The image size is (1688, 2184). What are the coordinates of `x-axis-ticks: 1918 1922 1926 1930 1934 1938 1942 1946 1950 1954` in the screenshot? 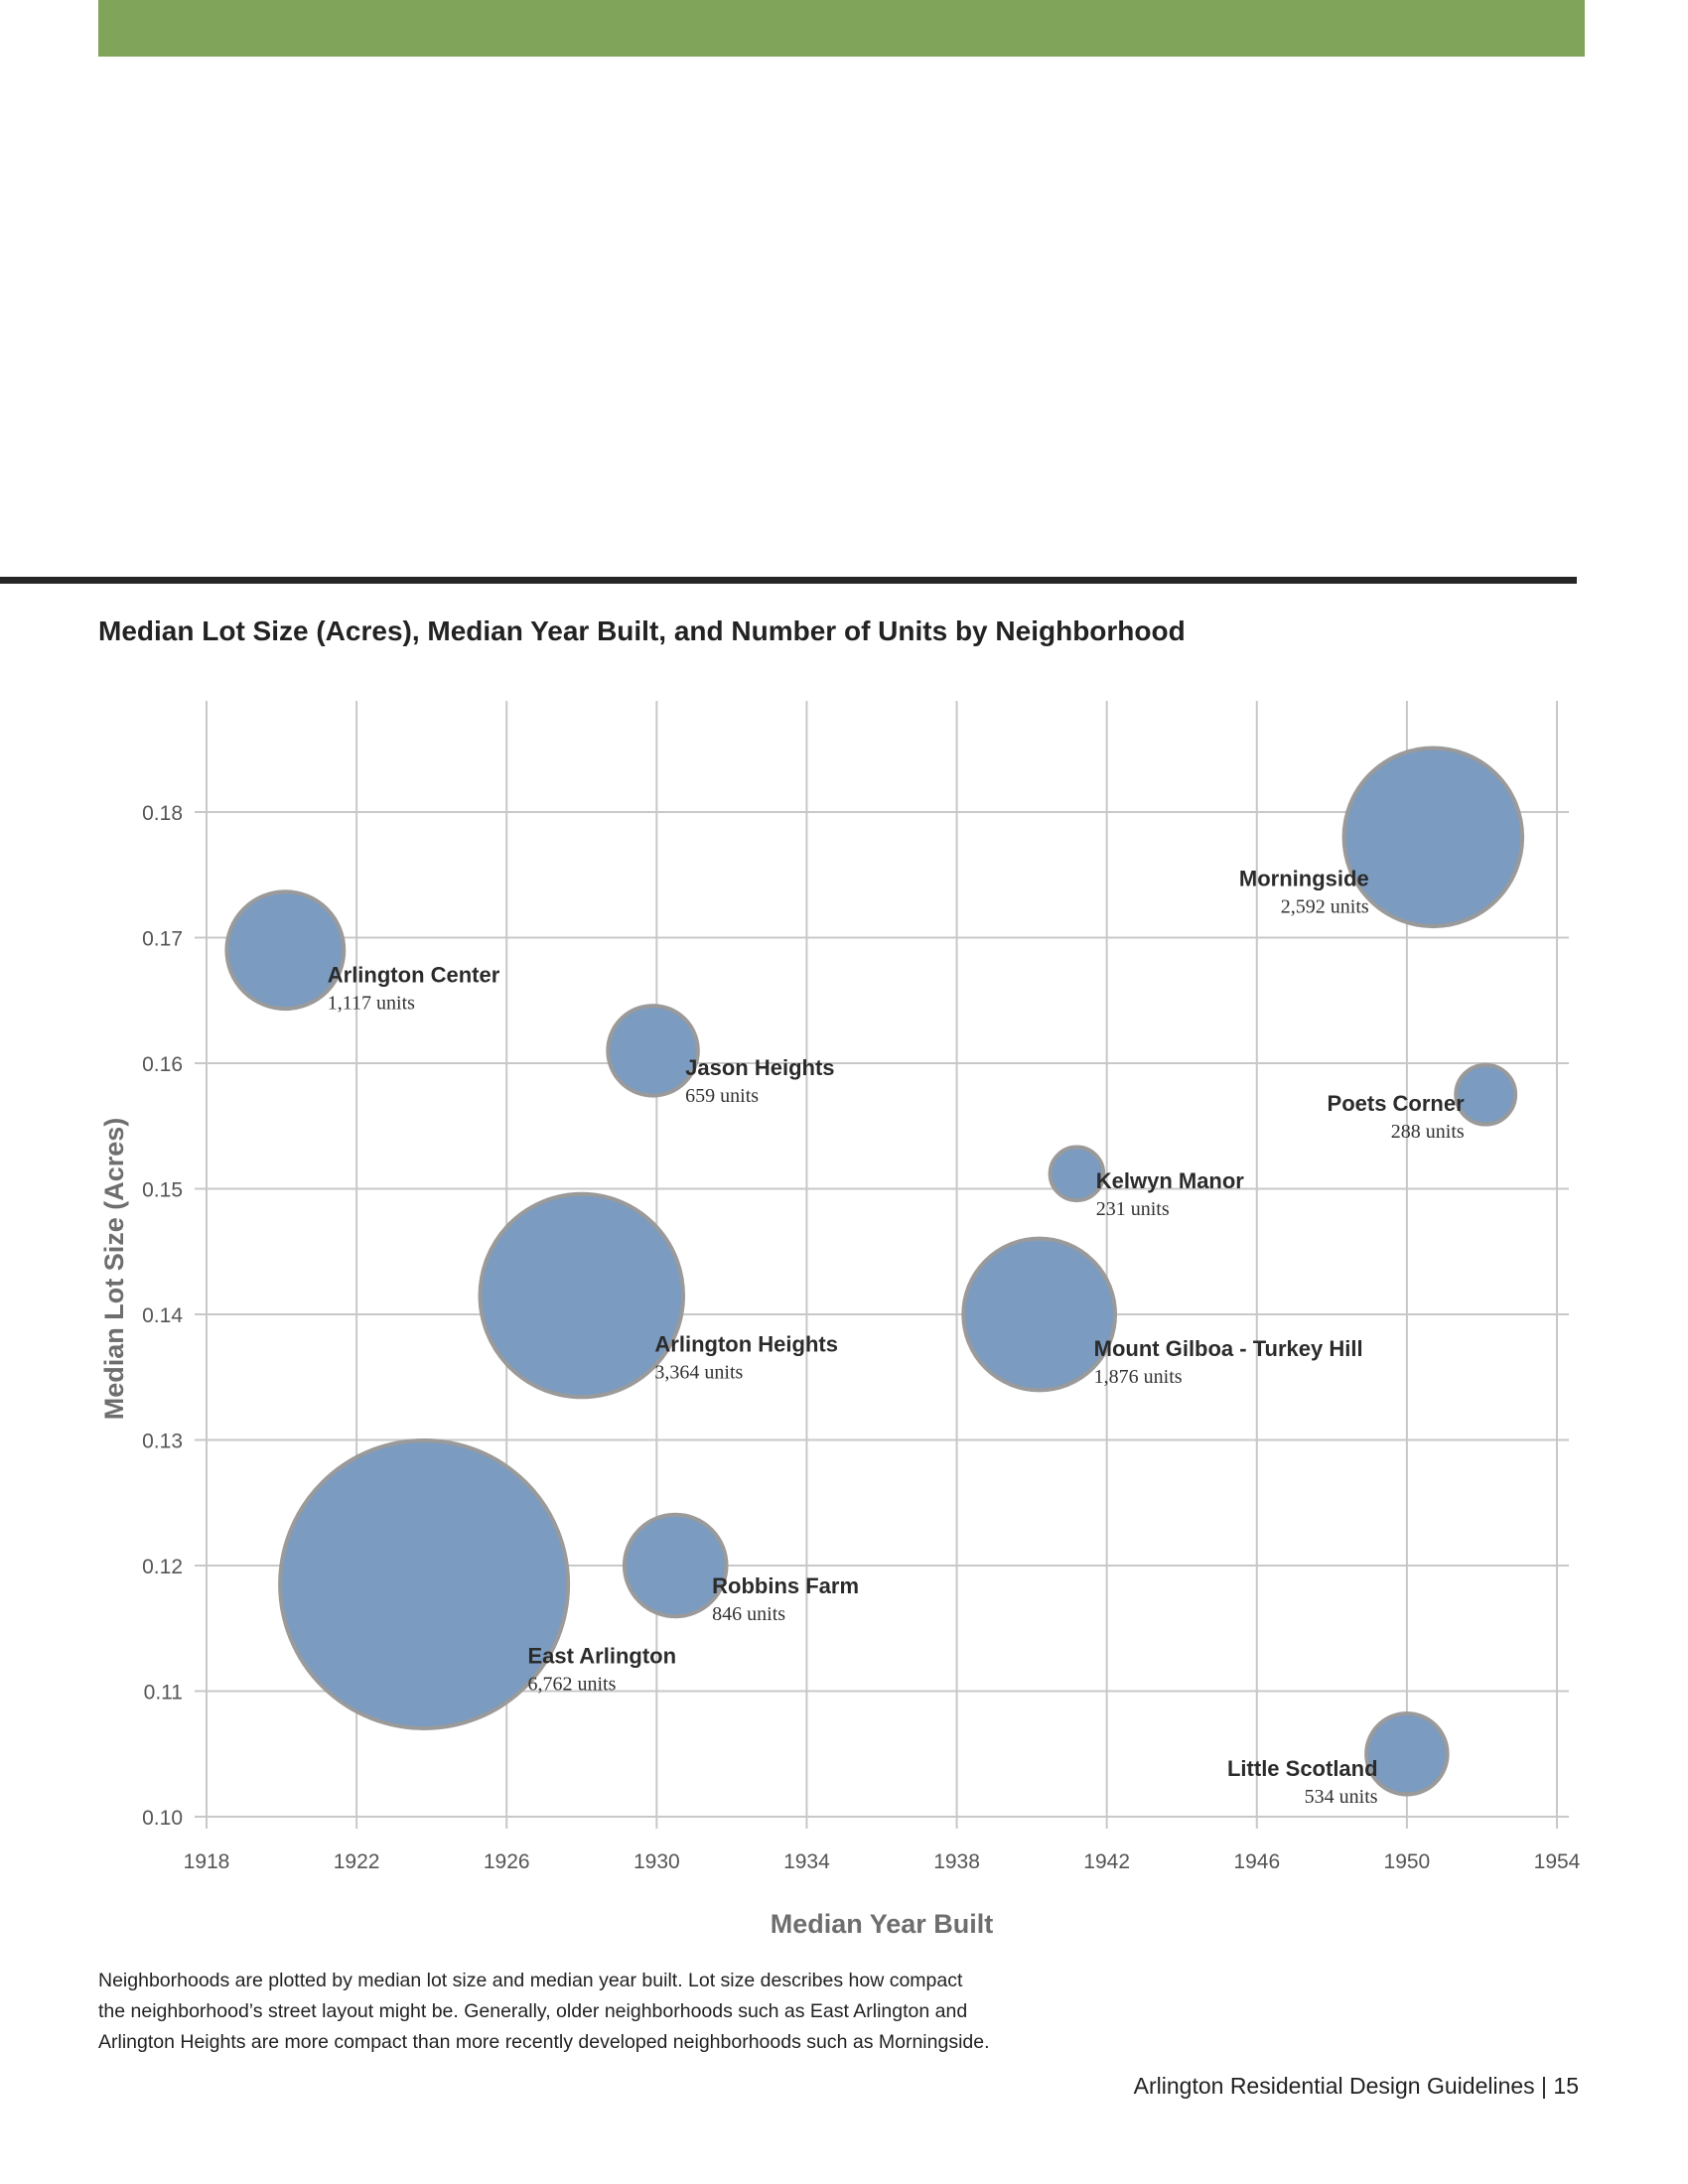 It's located at (882, 1861).